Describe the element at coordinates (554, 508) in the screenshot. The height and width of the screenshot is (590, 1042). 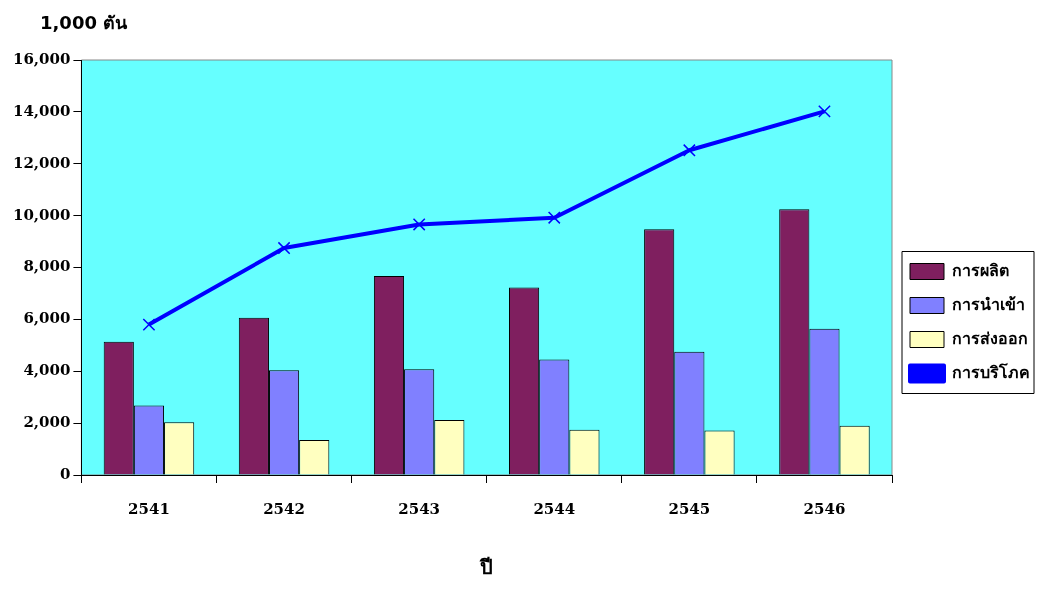
I see `x-tick-label: 2544` at that location.